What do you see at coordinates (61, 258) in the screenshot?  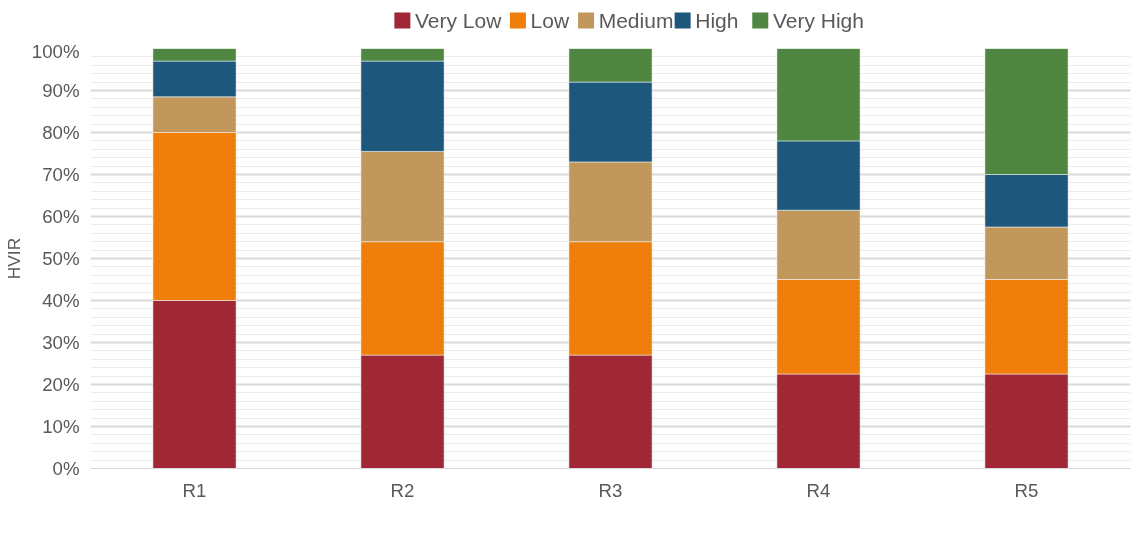 I see `y-tick-label: 50%` at bounding box center [61, 258].